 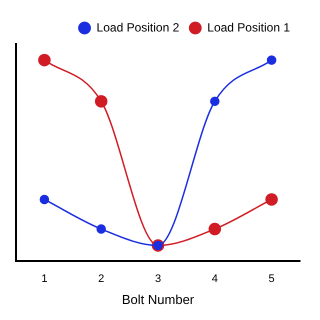 What do you see at coordinates (44, 278) in the screenshot?
I see `x-tick-label: 1` at bounding box center [44, 278].